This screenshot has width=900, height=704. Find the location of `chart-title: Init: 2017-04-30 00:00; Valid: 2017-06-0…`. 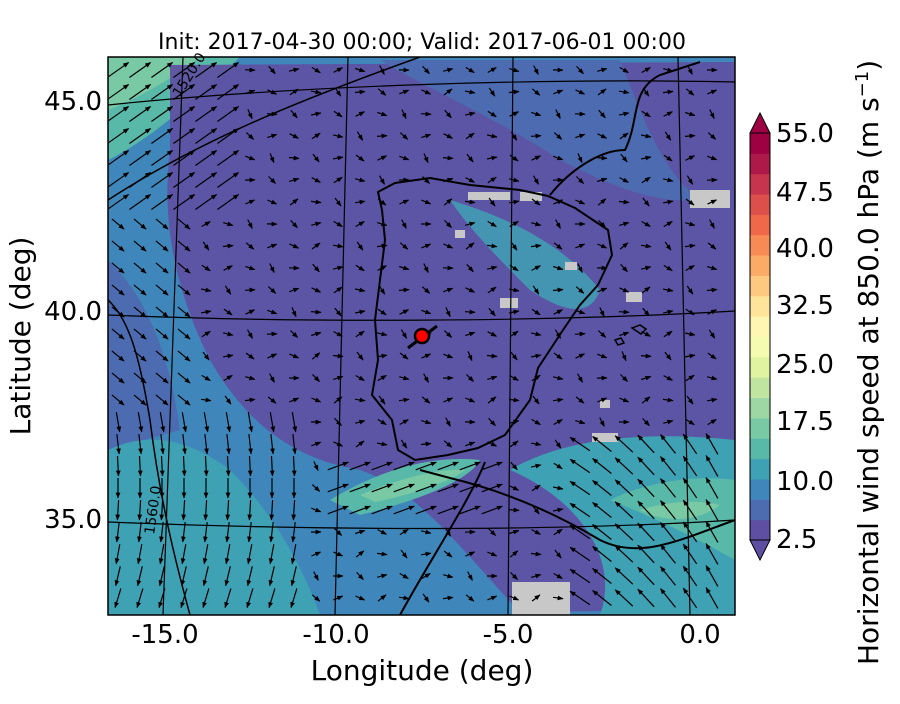

chart-title: Init: 2017-04-30 00:00; Valid: 2017-06-0… is located at coordinates (422, 42).